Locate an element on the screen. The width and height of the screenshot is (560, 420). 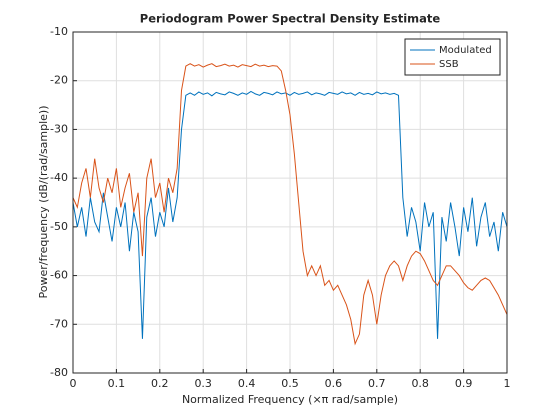
x-axis-label: Normalized Frequency (×π rad/sample) is located at coordinates (290, 399).